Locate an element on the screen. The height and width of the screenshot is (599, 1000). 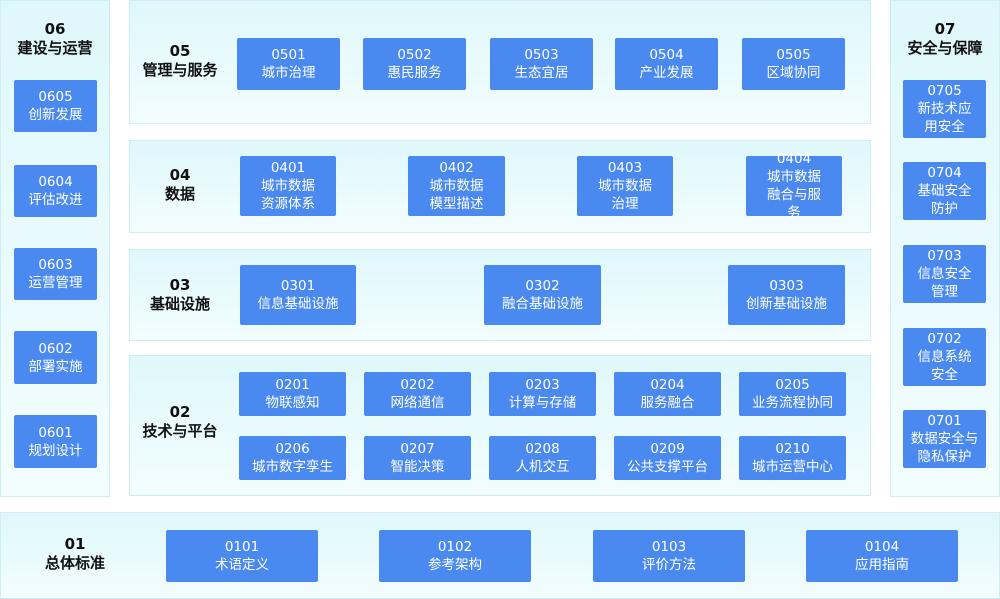
standard-code: 0502 is located at coordinates (414, 55).